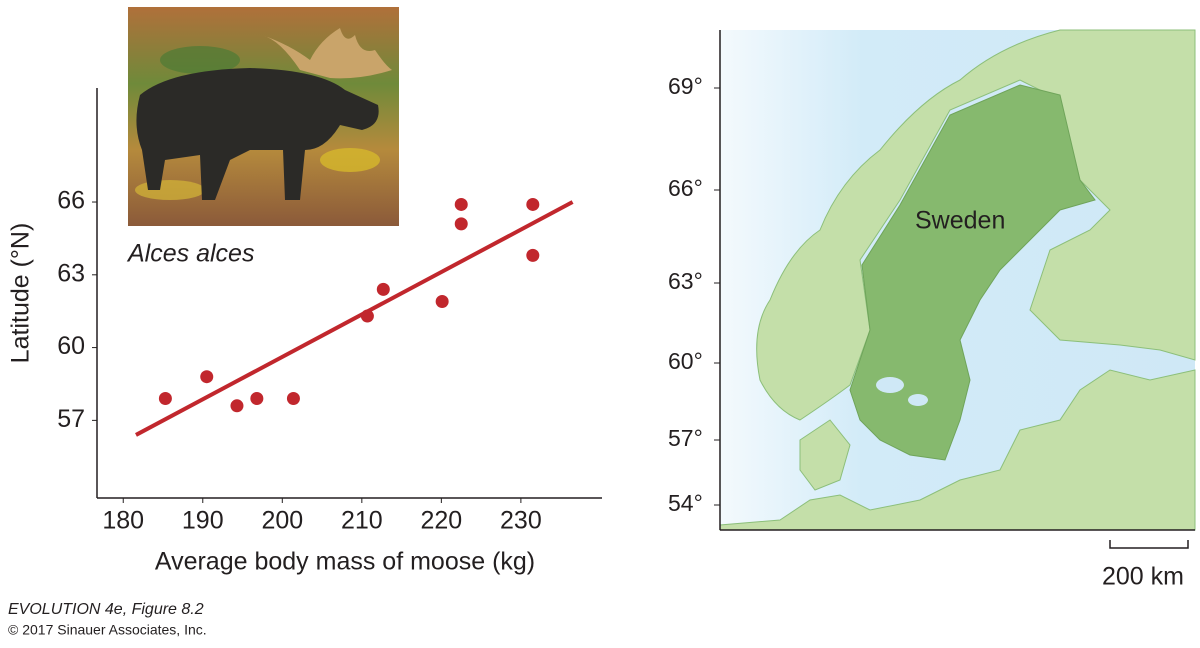 The width and height of the screenshot is (1200, 648). Describe the element at coordinates (685, 188) in the screenshot. I see `latitude-label: 66°` at that location.